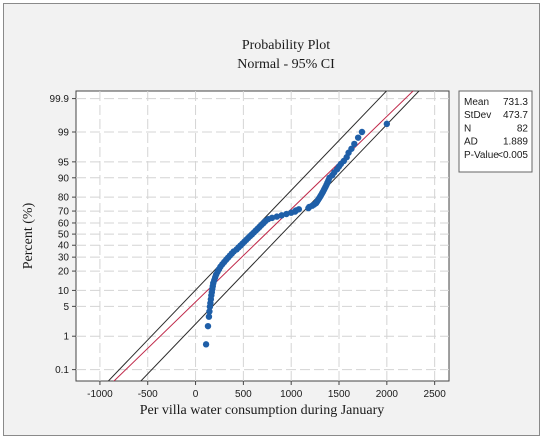  What do you see at coordinates (387, 394) in the screenshot?
I see `x-tick-label: 2000` at bounding box center [387, 394].